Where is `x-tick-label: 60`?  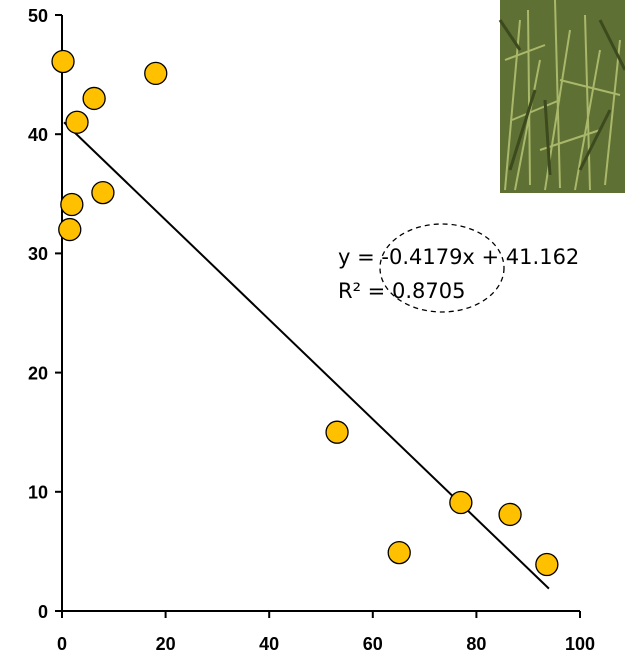 x-tick-label: 60 is located at coordinates (373, 644).